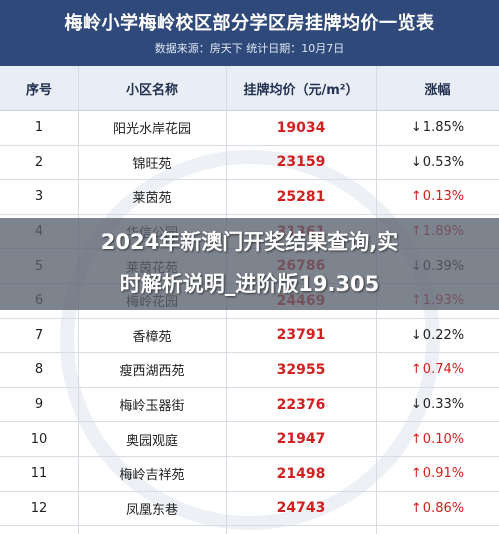 The image size is (499, 534). Describe the element at coordinates (152, 407) in the screenshot. I see `community-name: 梅岭玉器街` at that location.